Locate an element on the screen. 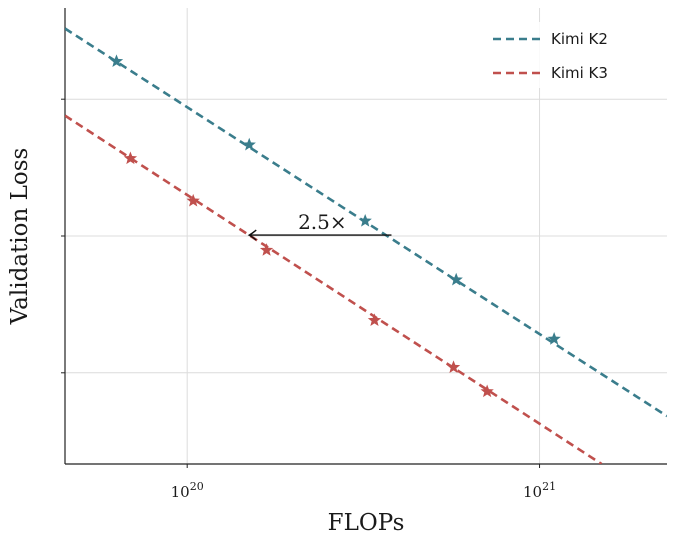 This screenshot has width=673, height=539. annotation-layer: 2.5× is located at coordinates (319, 225).